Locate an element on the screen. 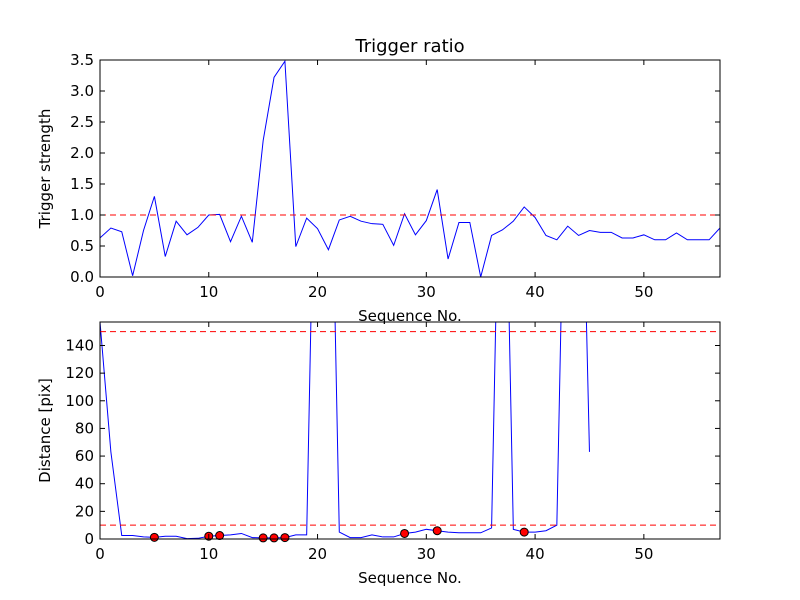  y-tick-label: 80 is located at coordinates (84, 428).